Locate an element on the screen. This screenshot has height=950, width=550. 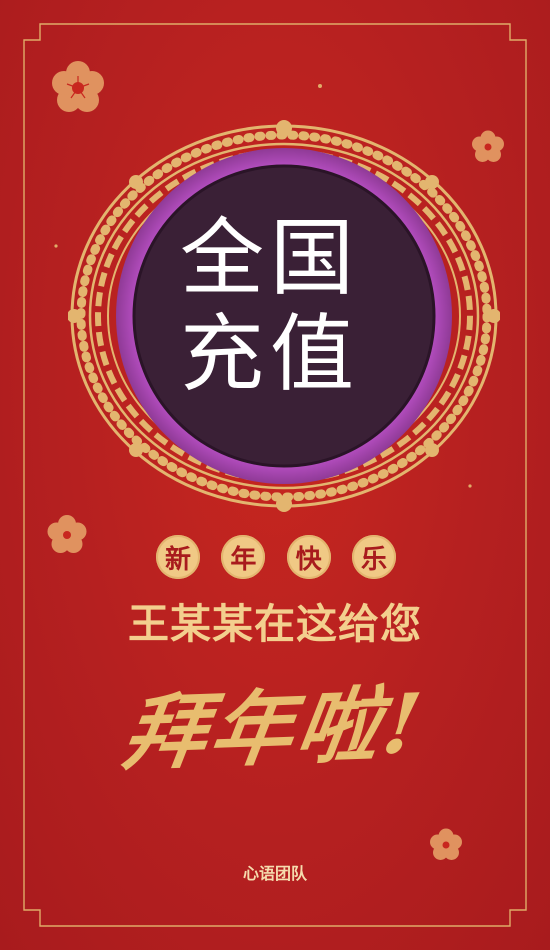
greeting-char: 乐 is located at coordinates (373, 557).